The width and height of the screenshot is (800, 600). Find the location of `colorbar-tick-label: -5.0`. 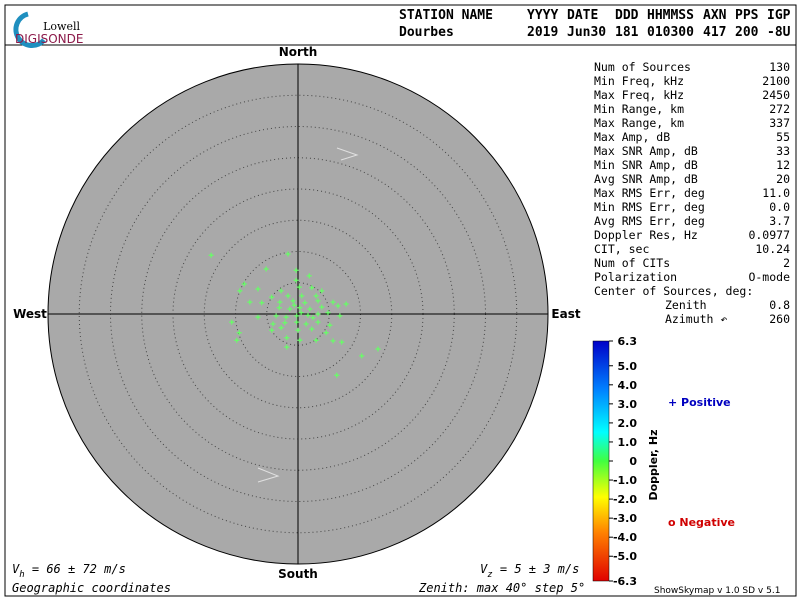

colorbar-tick-label: -5.0 is located at coordinates (625, 556).